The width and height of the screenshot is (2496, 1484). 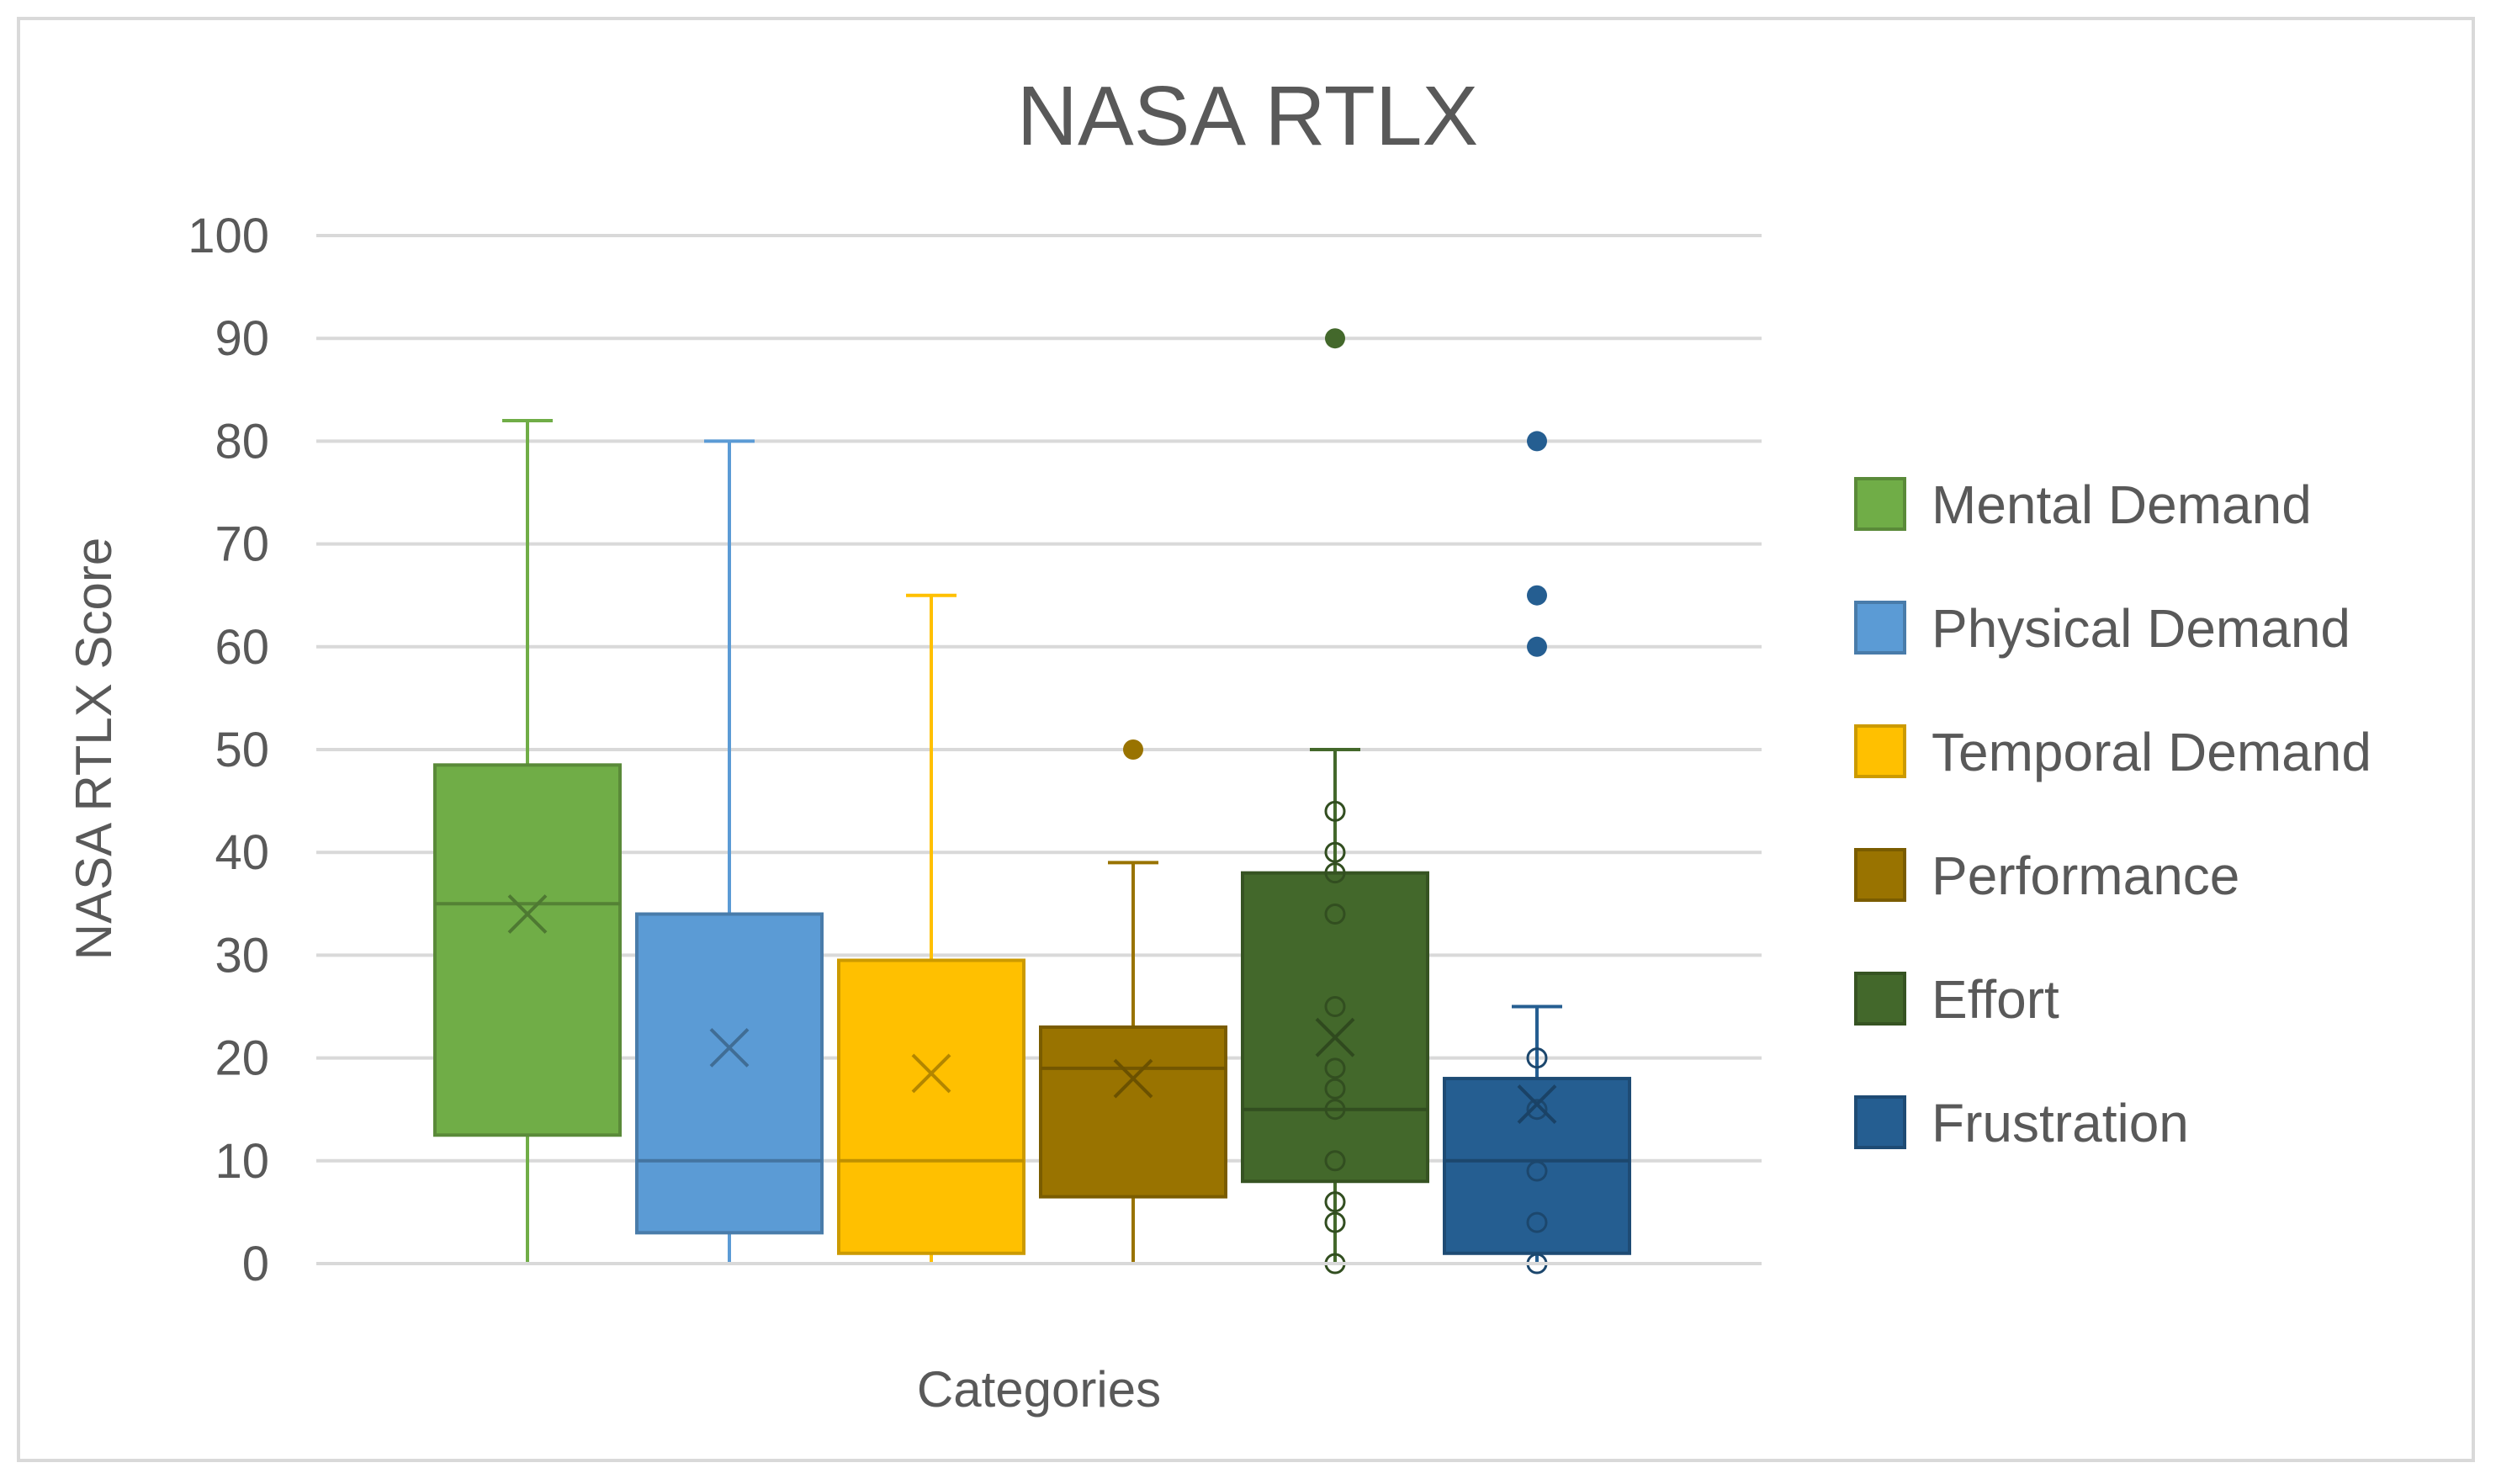 What do you see at coordinates (94, 749) in the screenshot?
I see `y-axis-label: NASA RTLX Score` at bounding box center [94, 749].